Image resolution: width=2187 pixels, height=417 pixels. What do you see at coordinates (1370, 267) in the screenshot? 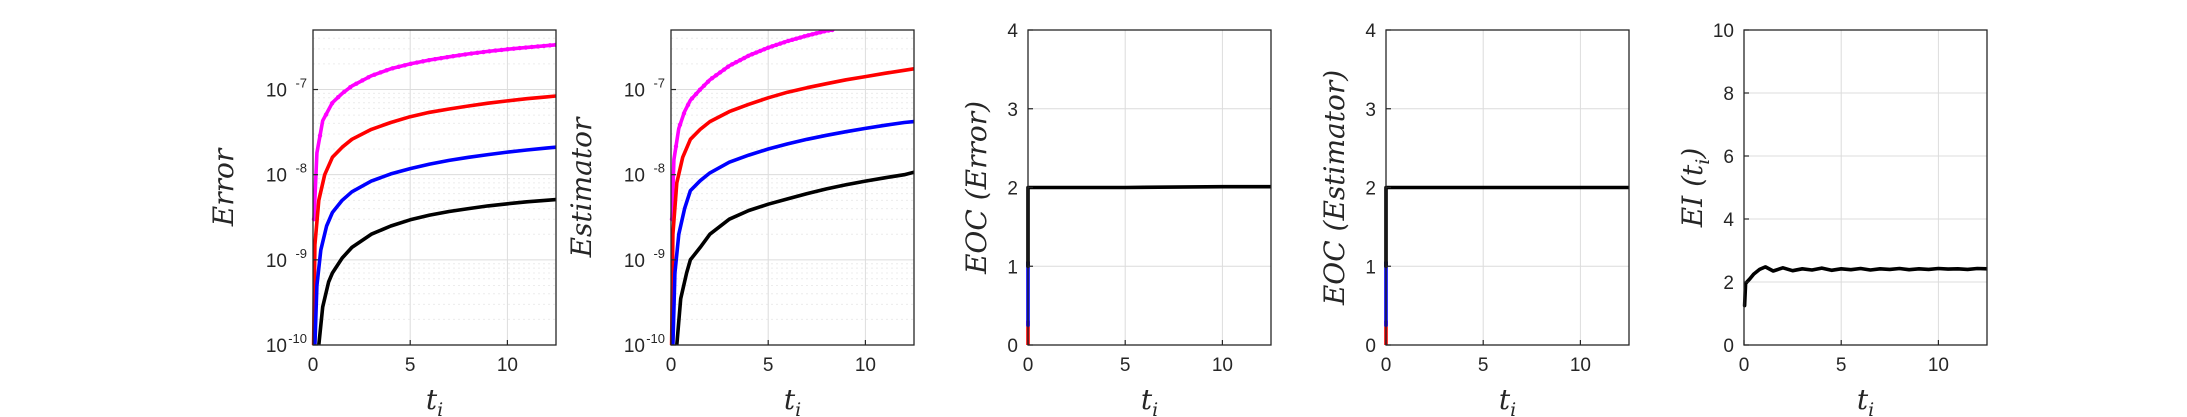
I see `y-tick-label: 1` at bounding box center [1370, 267].